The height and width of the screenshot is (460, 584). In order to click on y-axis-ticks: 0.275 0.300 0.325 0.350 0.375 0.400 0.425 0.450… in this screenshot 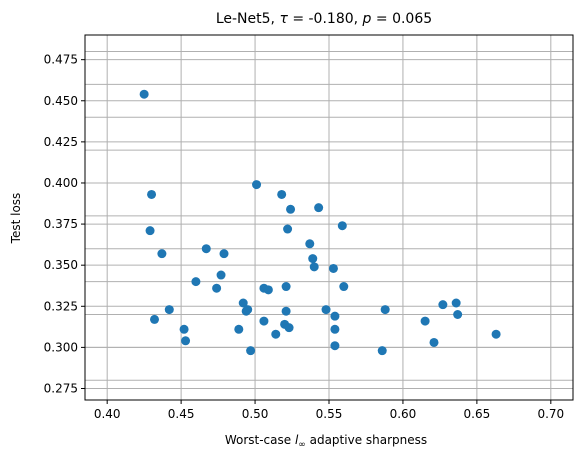, I will do `click(64, 224)`.